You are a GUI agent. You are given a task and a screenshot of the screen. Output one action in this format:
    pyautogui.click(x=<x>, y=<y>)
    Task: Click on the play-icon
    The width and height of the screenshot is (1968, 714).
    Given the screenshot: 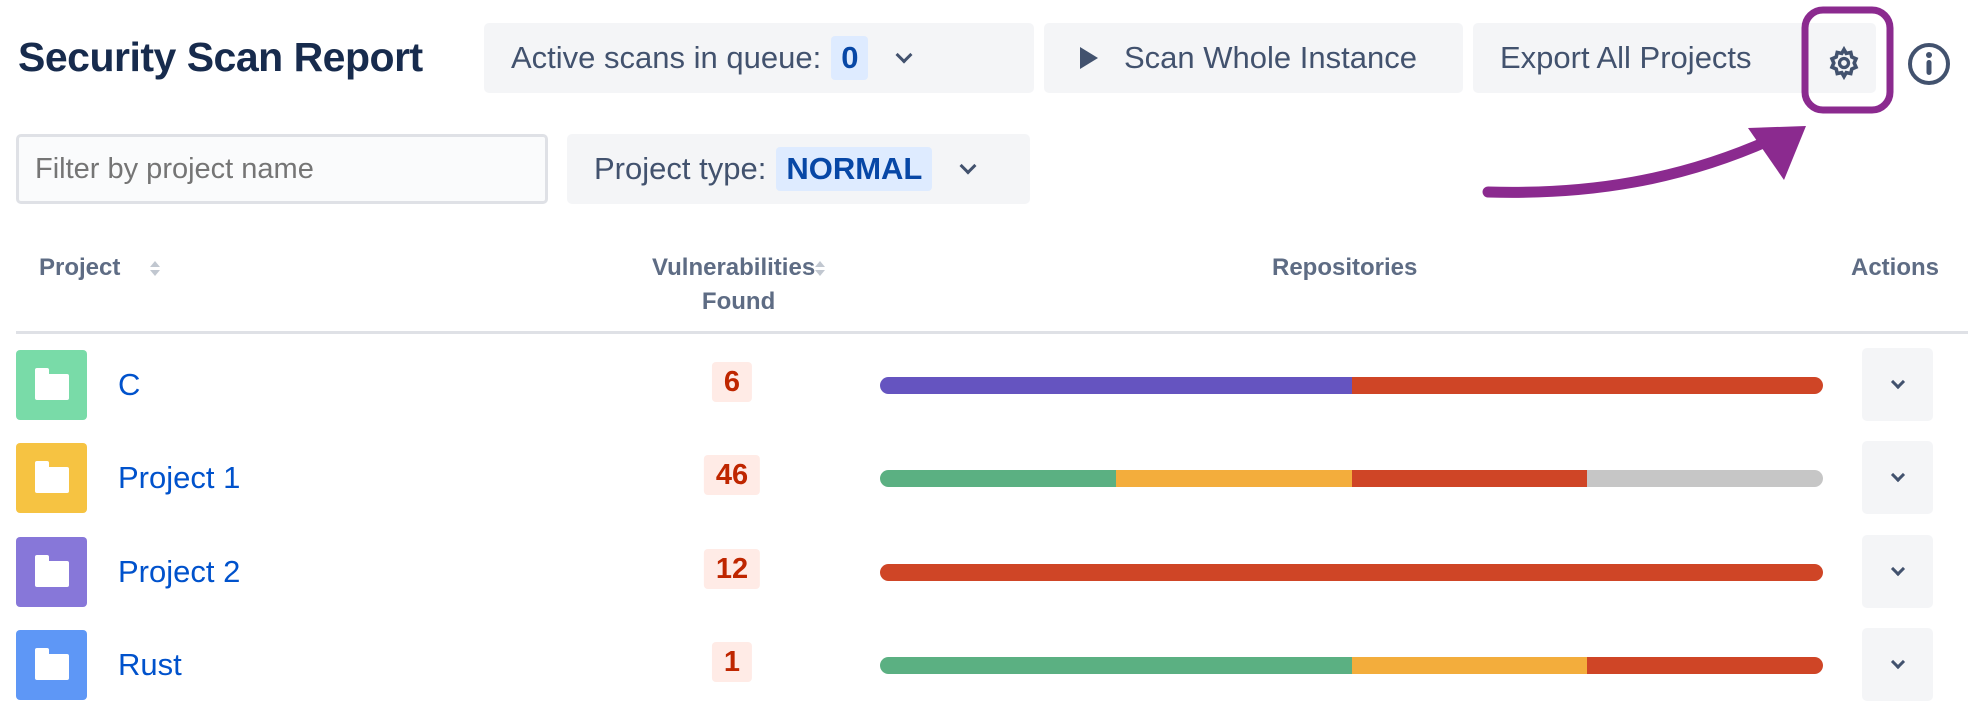 What is the action you would take?
    pyautogui.click(x=1089, y=58)
    